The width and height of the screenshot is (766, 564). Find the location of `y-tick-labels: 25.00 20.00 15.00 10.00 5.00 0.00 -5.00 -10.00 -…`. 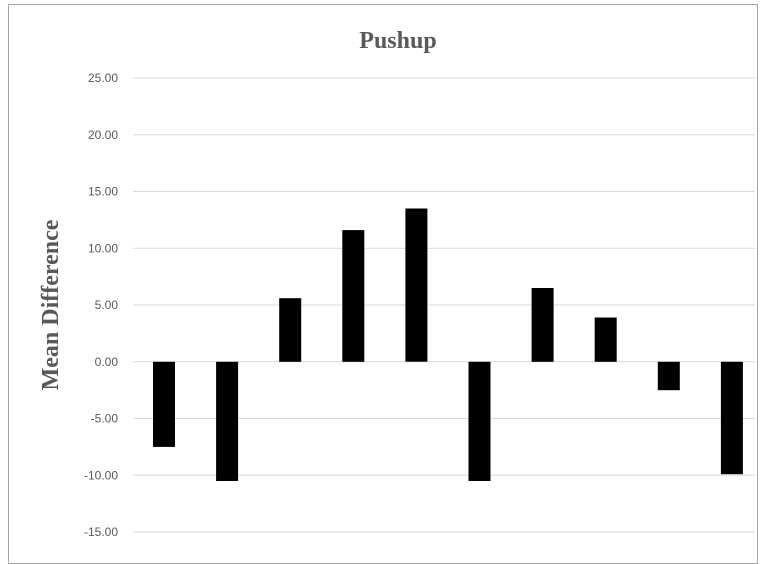

y-tick-labels: 25.00 20.00 15.00 10.00 5.00 0.00 -5.00 -10.00 -… is located at coordinates (101, 305).